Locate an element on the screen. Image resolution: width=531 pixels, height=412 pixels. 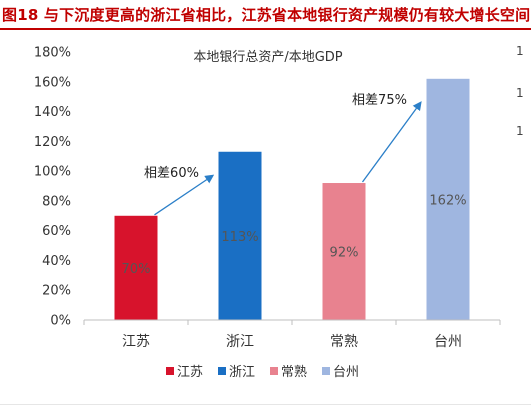
data-label: 70% is located at coordinates (136, 269).